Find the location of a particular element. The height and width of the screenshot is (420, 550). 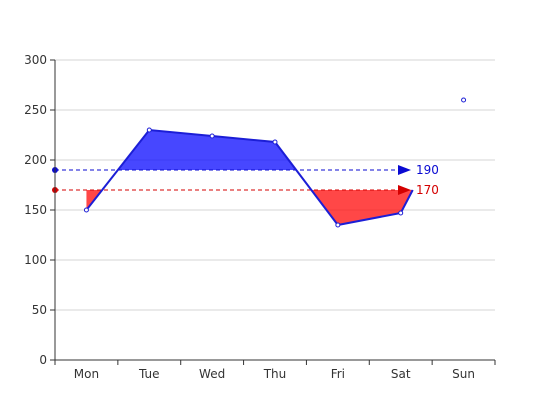

x-tick-label: Fri is located at coordinates (338, 374).